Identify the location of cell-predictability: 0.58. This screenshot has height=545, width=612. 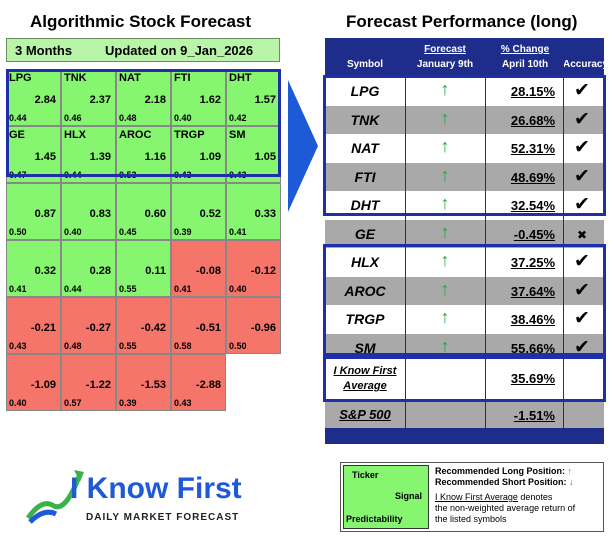
(183, 346).